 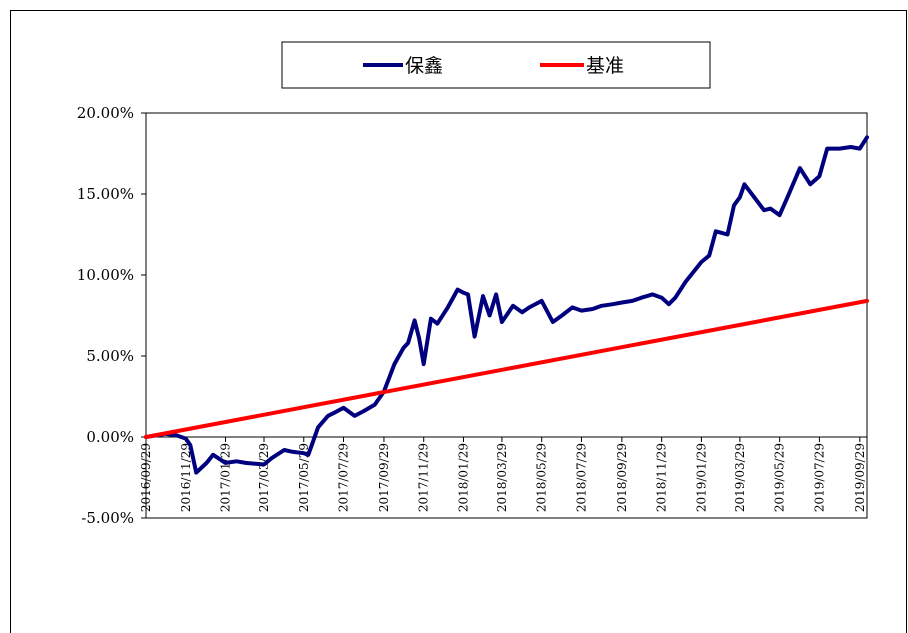 What do you see at coordinates (860, 477) in the screenshot?
I see `x-tick-label: 2019/09/29` at bounding box center [860, 477].